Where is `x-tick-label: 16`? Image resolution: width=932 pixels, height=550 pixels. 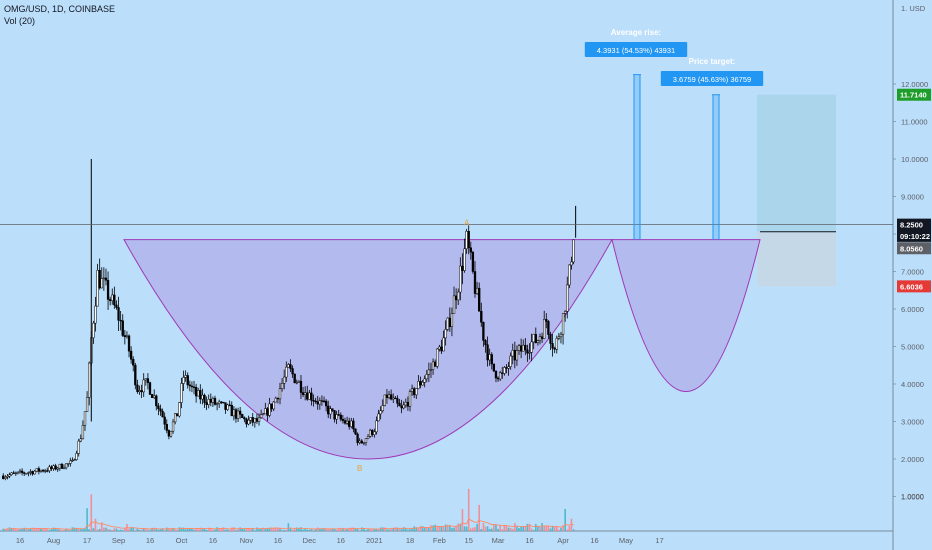 x-tick-label: 16 is located at coordinates (529, 540).